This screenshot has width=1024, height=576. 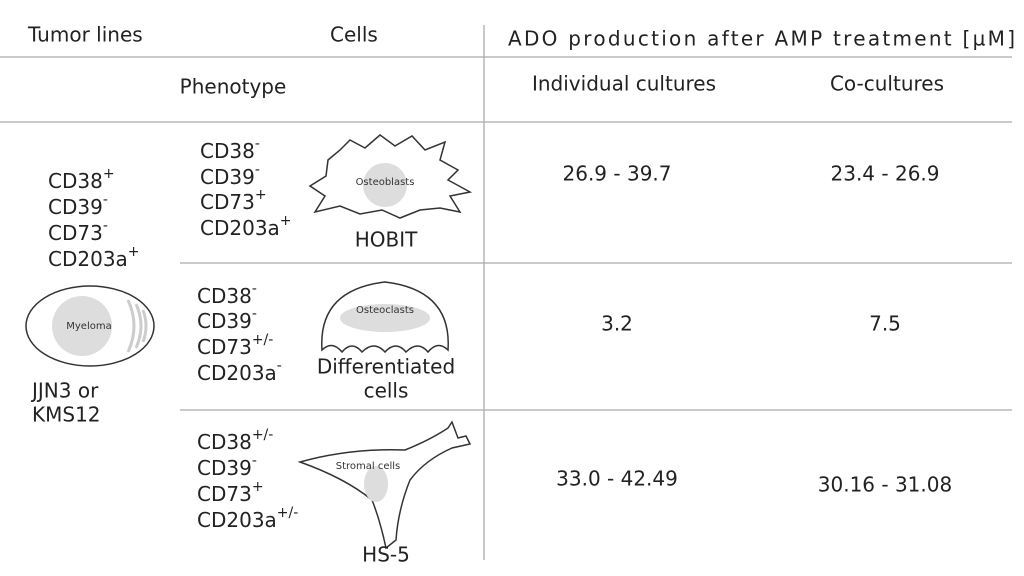 I want to click on header: Phenotype, so click(x=233, y=87).